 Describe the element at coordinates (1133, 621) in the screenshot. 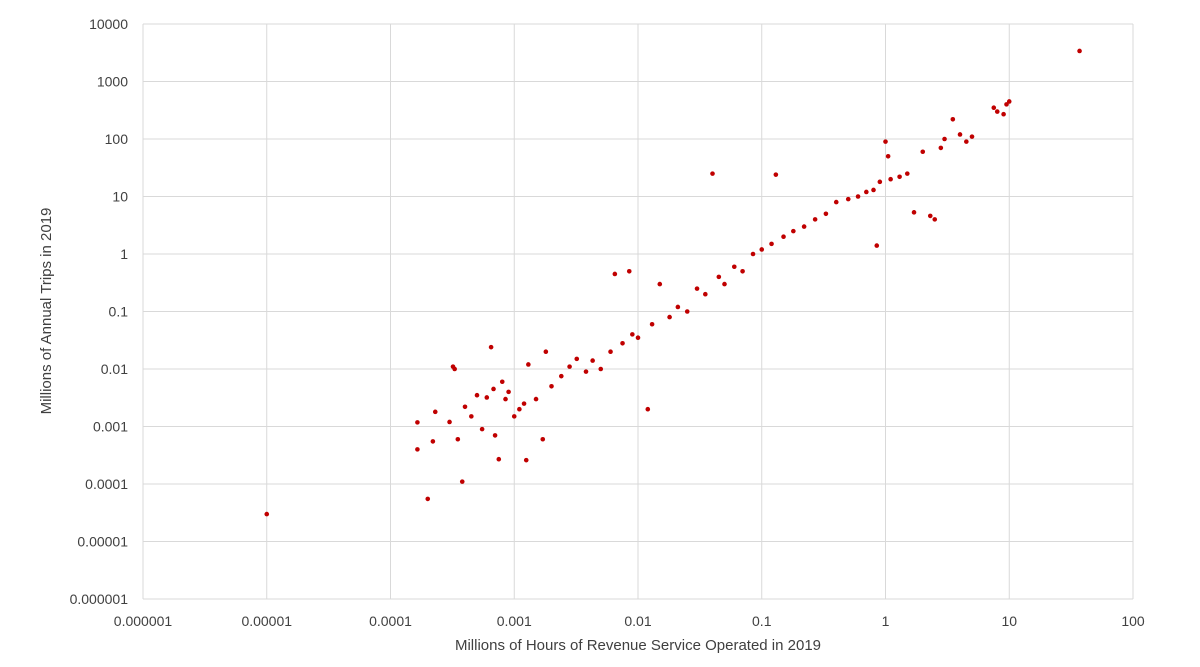

I see `x-tick-label: 100` at that location.